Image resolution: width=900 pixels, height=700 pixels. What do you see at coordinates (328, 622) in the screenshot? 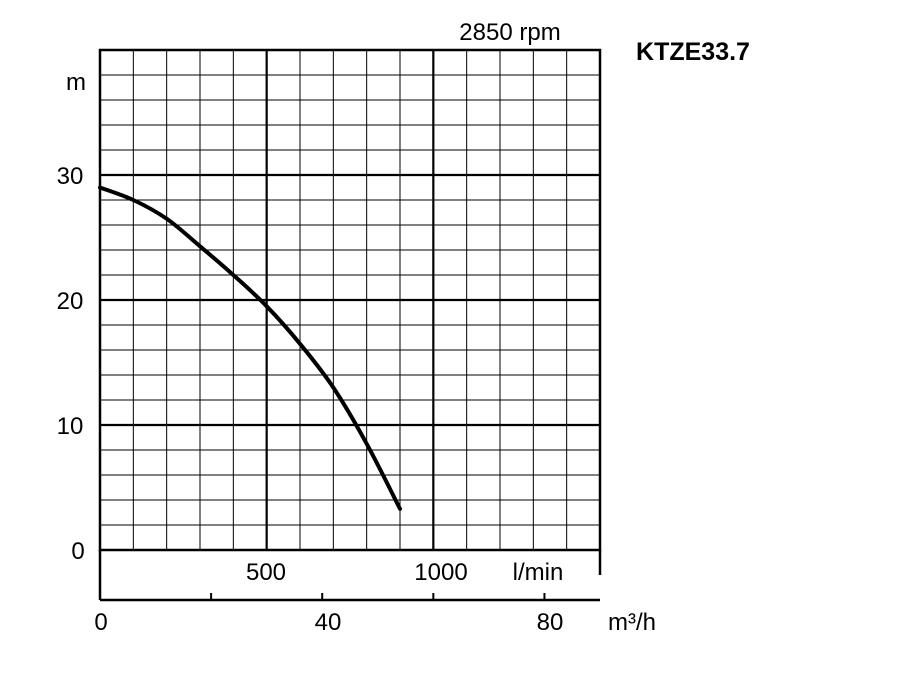
I see `x-tick-label-m3h: 40` at bounding box center [328, 622].